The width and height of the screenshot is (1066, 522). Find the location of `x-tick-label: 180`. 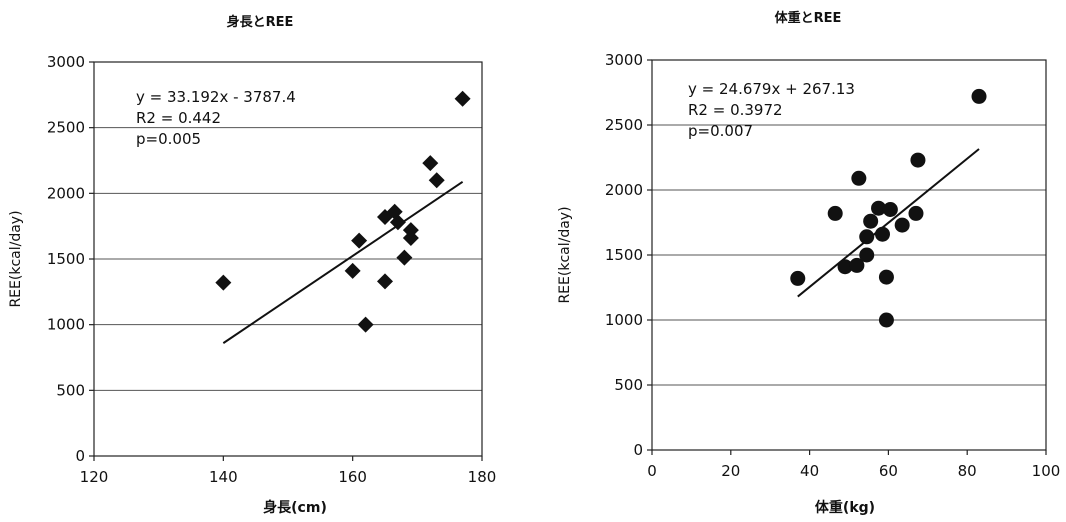

x-tick-label: 180 is located at coordinates (482, 477).